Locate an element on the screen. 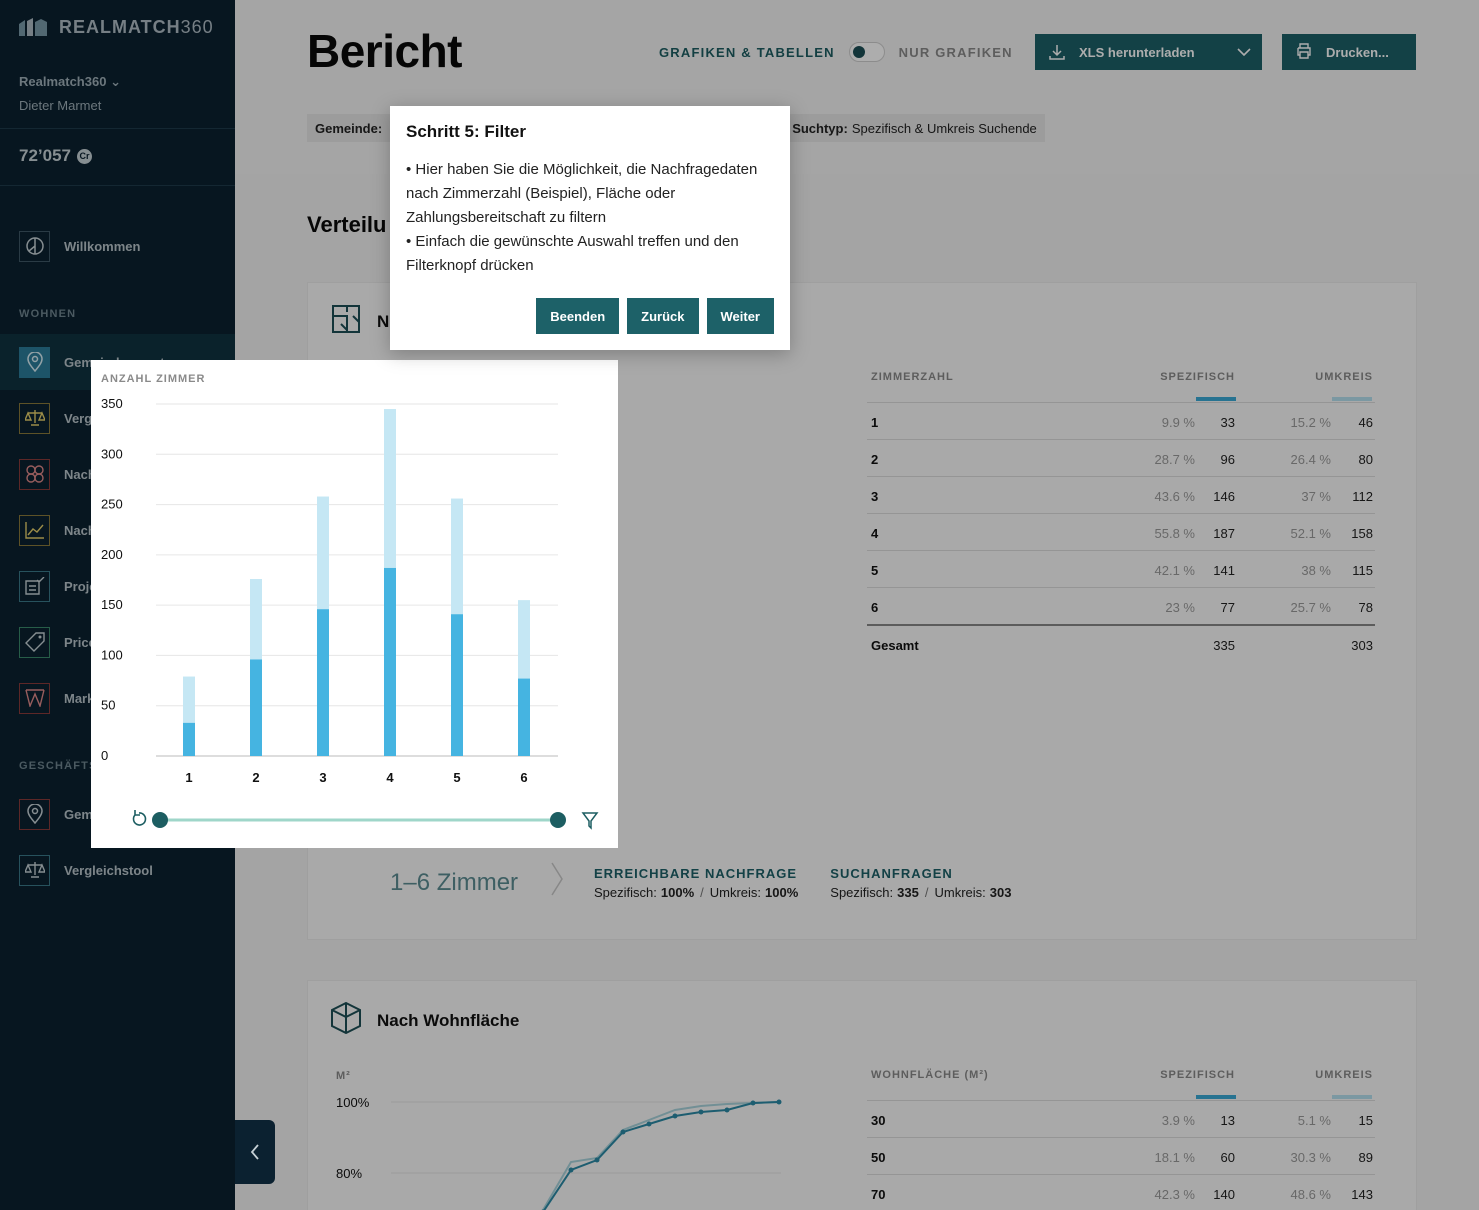 The image size is (1479, 1210). table-cell: 55.8 % is located at coordinates (1174, 533).